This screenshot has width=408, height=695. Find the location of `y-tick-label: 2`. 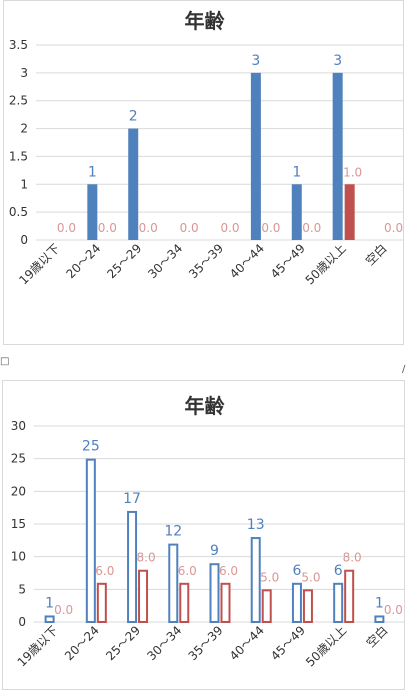

y-tick-label: 2 is located at coordinates (24, 129).